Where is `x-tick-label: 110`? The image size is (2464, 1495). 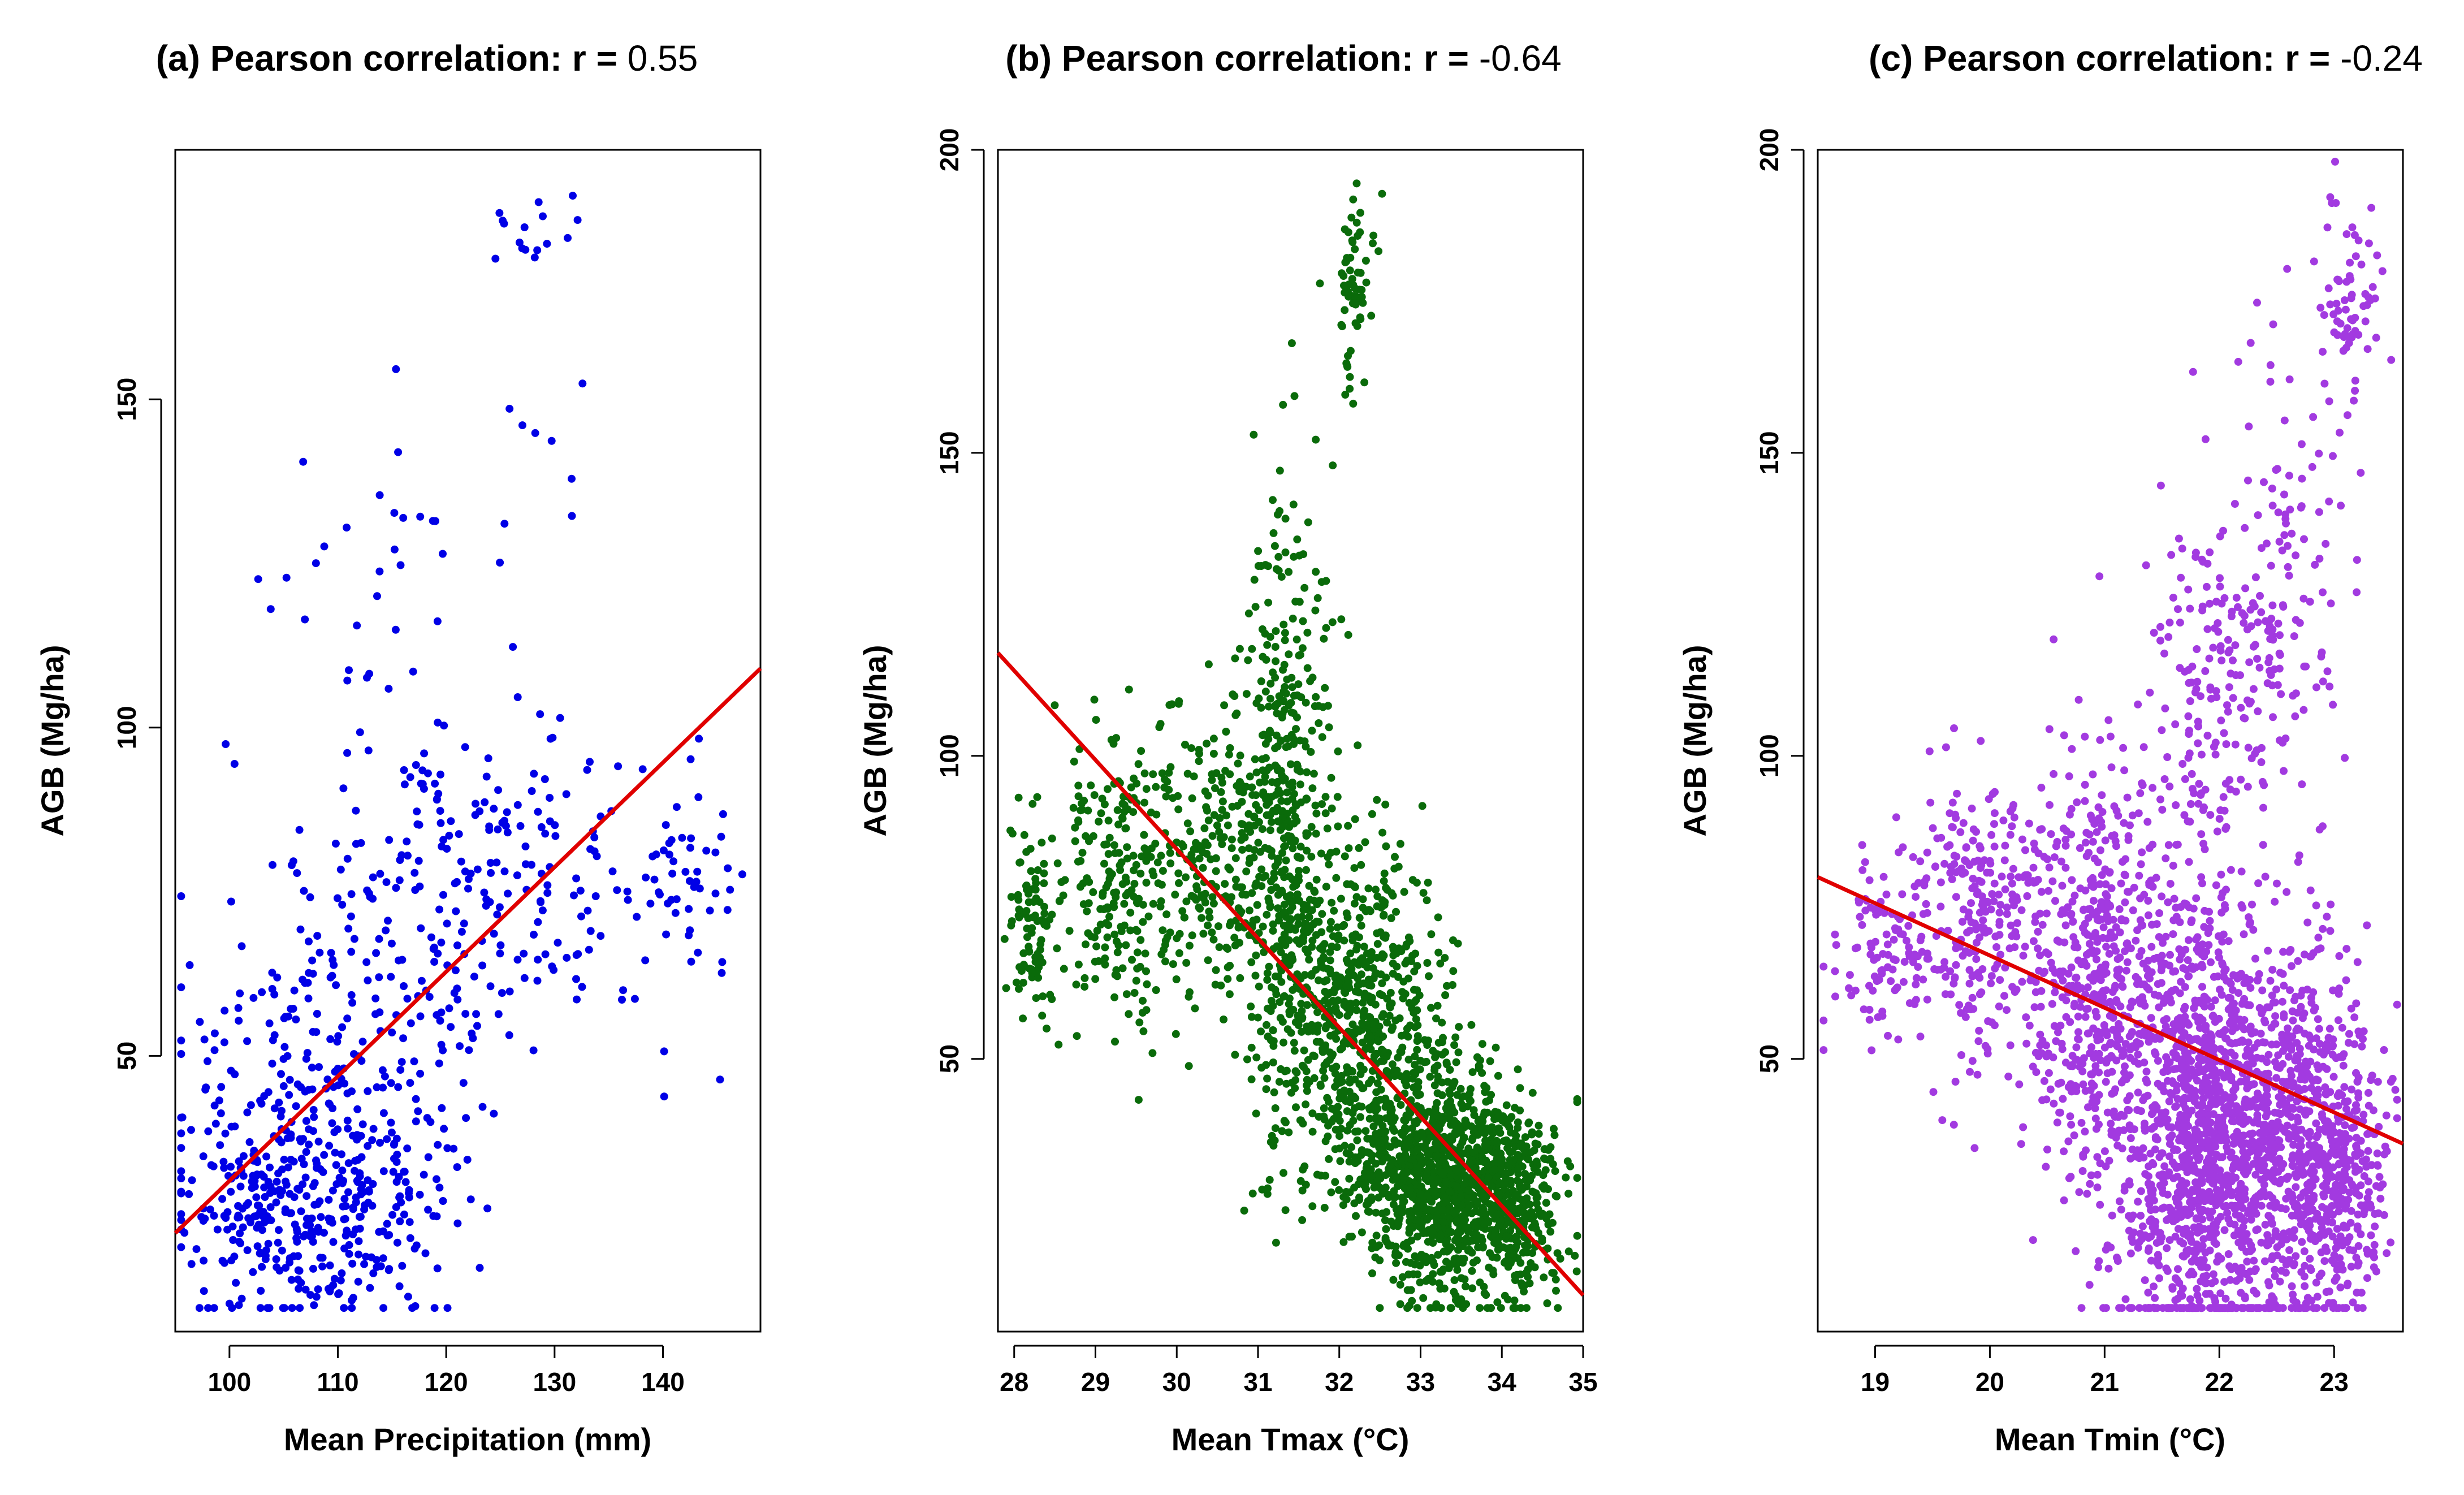
x-tick-label: 110 is located at coordinates (337, 1382).